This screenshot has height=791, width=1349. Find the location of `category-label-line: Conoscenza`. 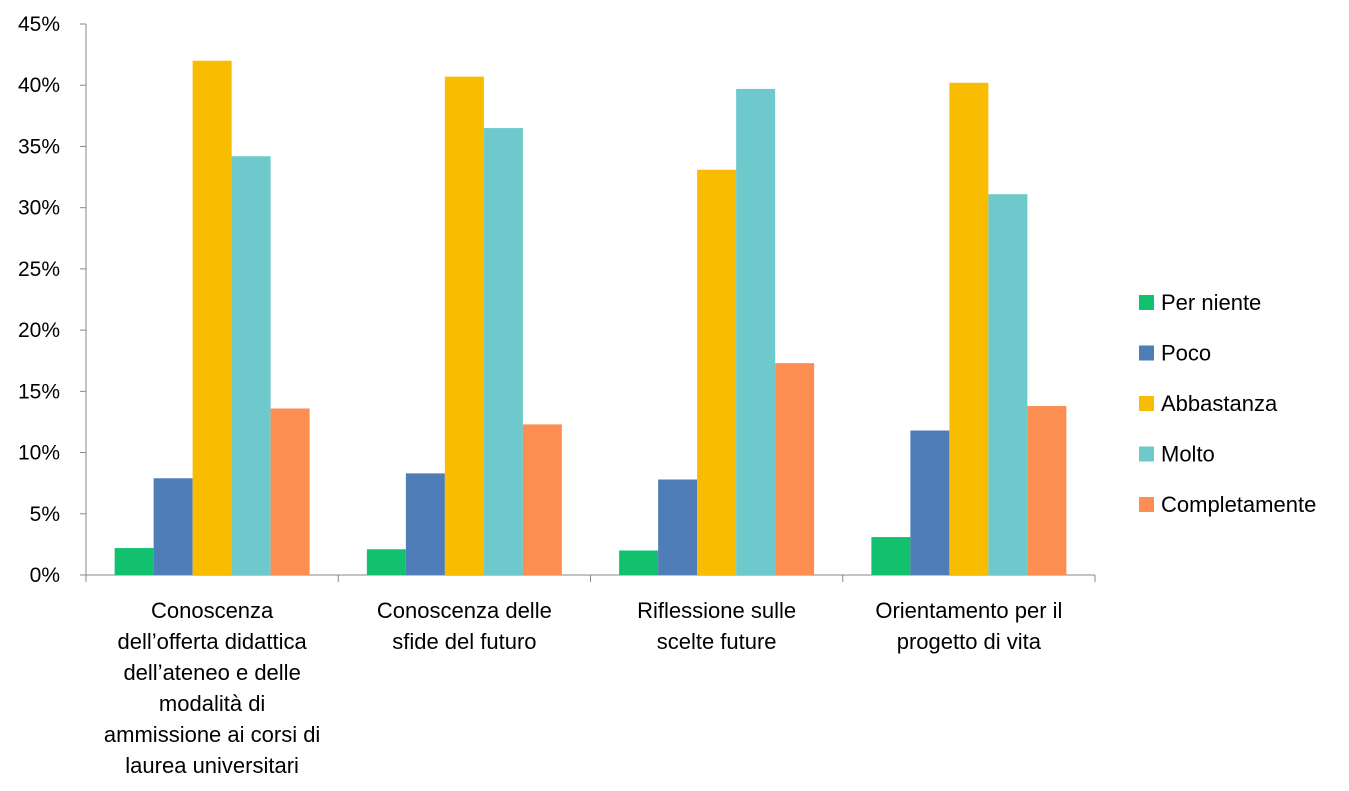

category-label-line: Conoscenza is located at coordinates (212, 610).